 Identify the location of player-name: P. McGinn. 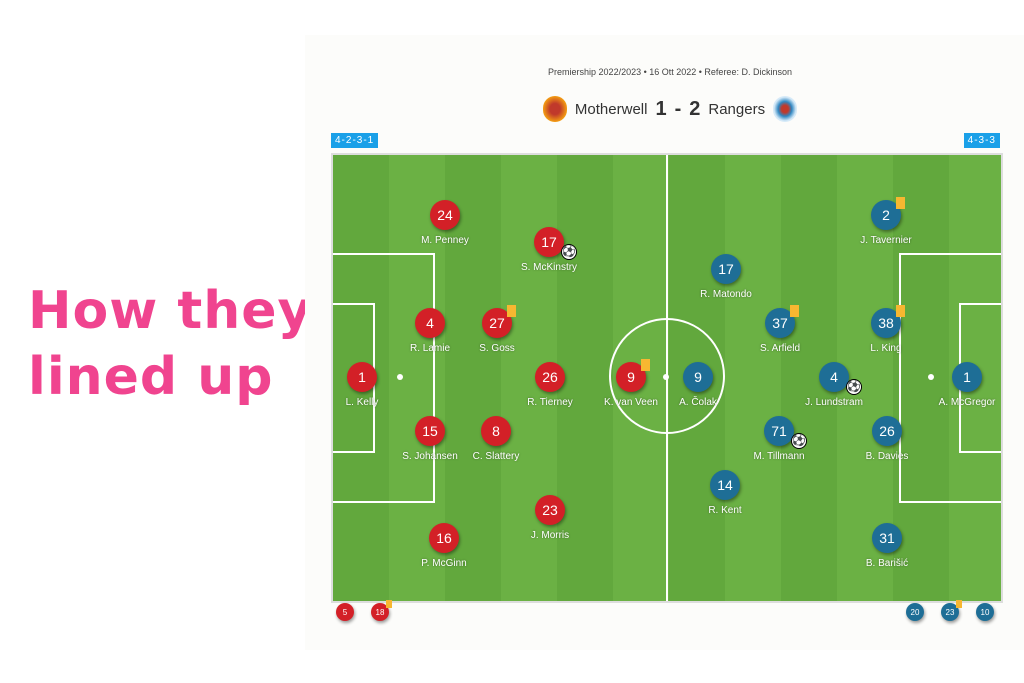
(444, 563).